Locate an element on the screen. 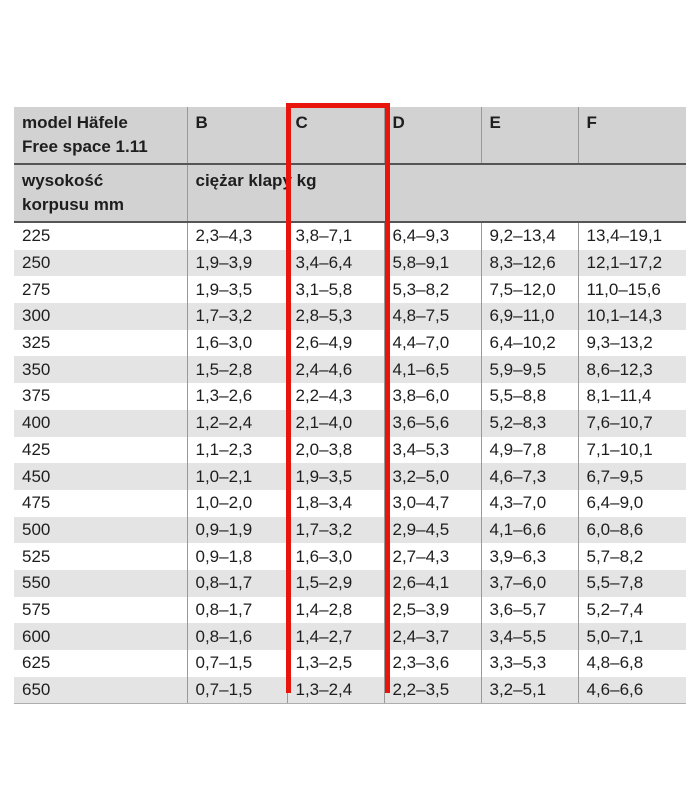 The height and width of the screenshot is (800, 700). cell-weight-range-f: 7,1–10,1 is located at coordinates (631, 450).